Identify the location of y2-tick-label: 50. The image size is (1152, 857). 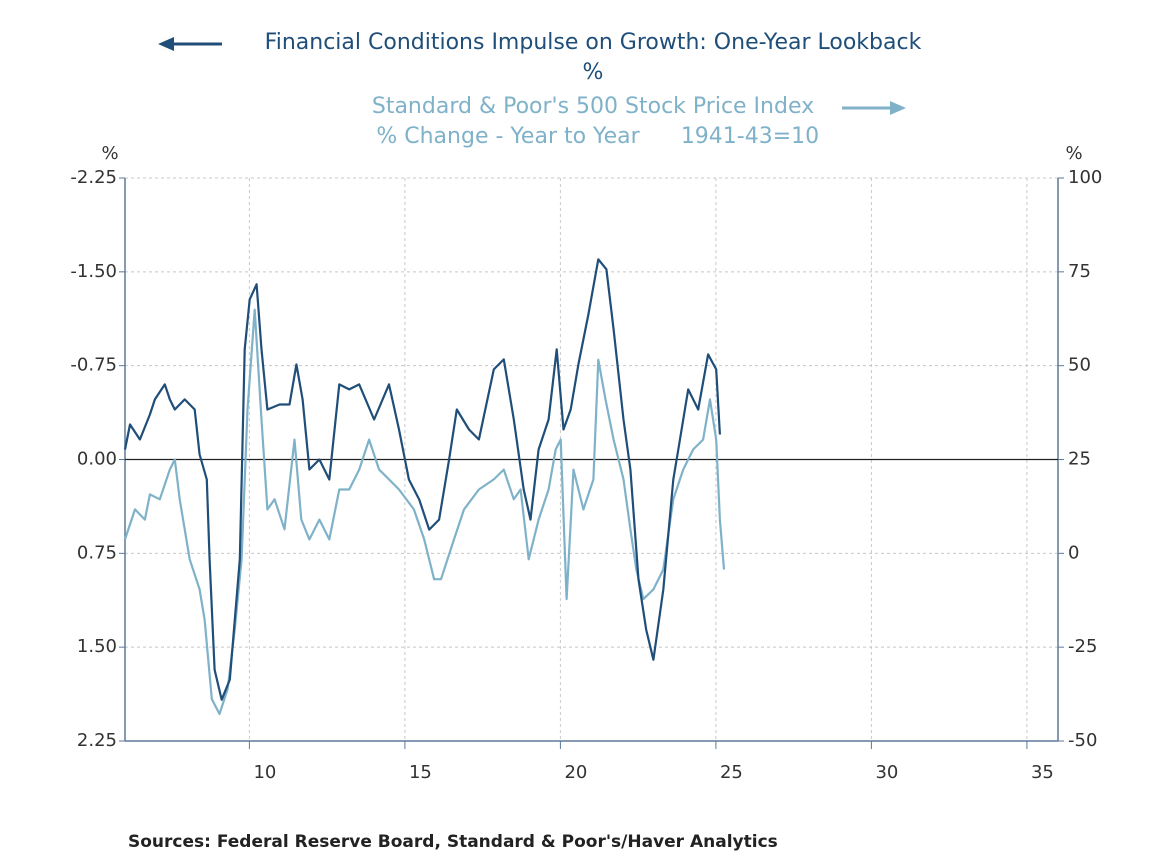
(1079, 365).